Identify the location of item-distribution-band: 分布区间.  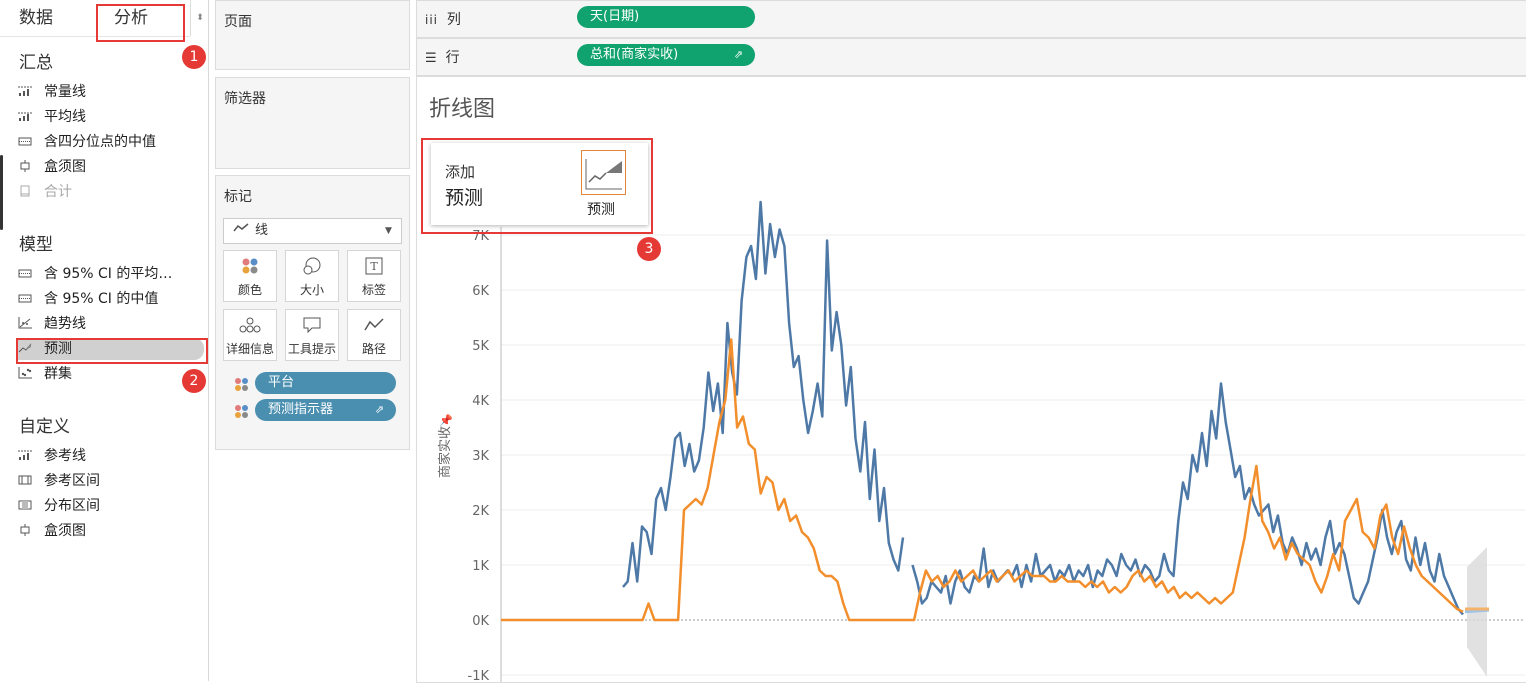
(111, 506).